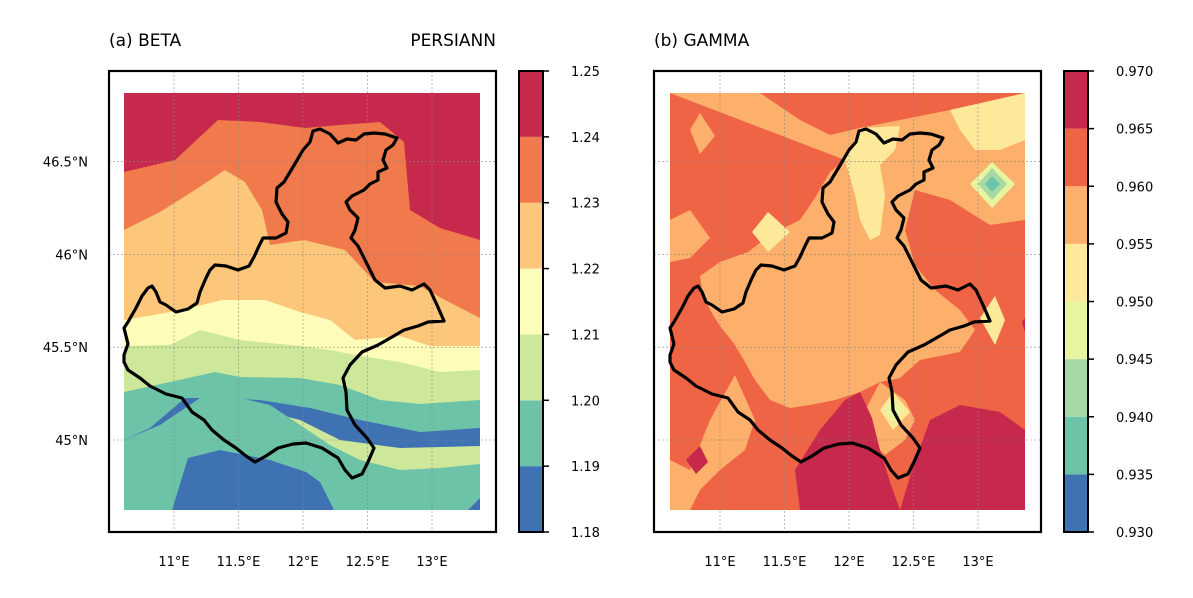 The height and width of the screenshot is (598, 1193). What do you see at coordinates (771, 232) in the screenshot?
I see `gamma-area-0-950-diamond-left` at bounding box center [771, 232].